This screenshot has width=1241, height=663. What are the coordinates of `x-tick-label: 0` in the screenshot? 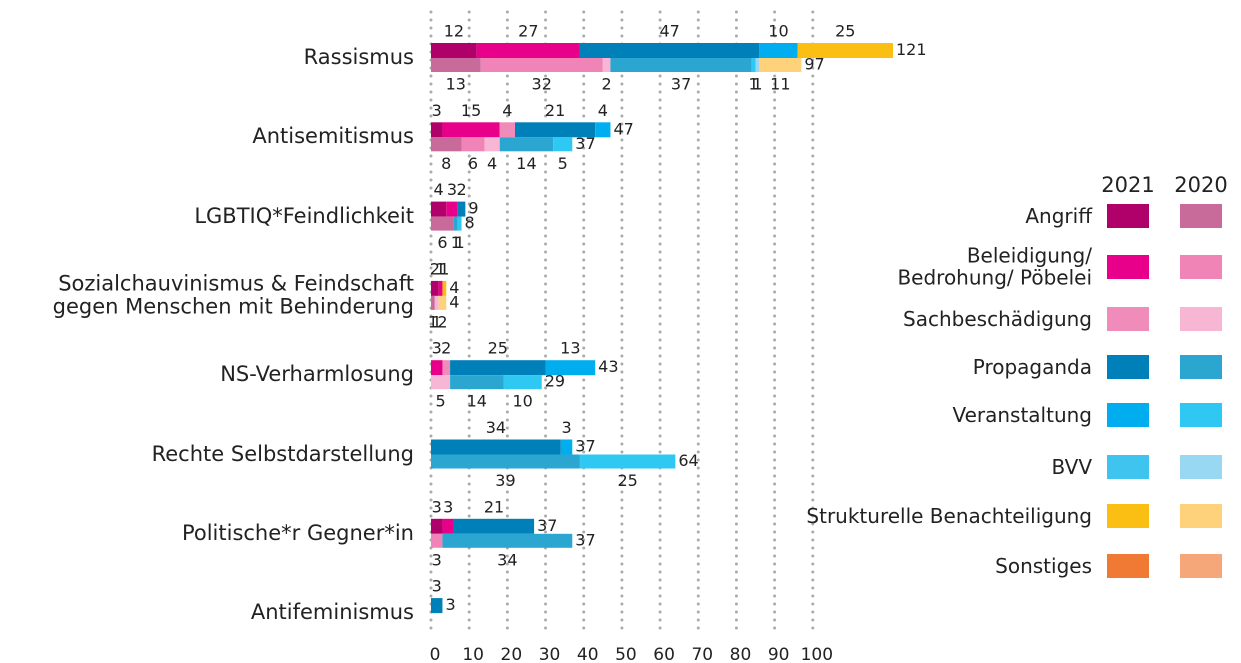 It's located at (435, 654).